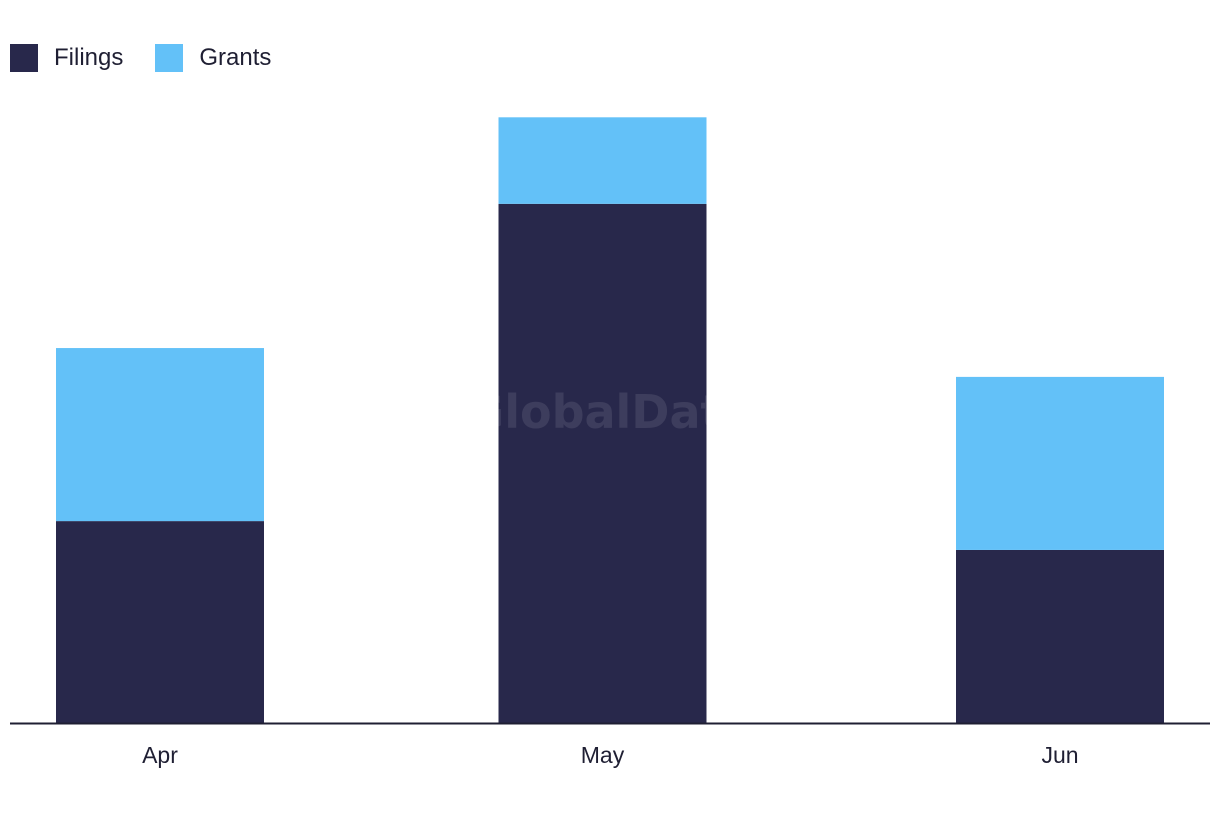  What do you see at coordinates (169, 58) in the screenshot?
I see `legend-swatch-grants` at bounding box center [169, 58].